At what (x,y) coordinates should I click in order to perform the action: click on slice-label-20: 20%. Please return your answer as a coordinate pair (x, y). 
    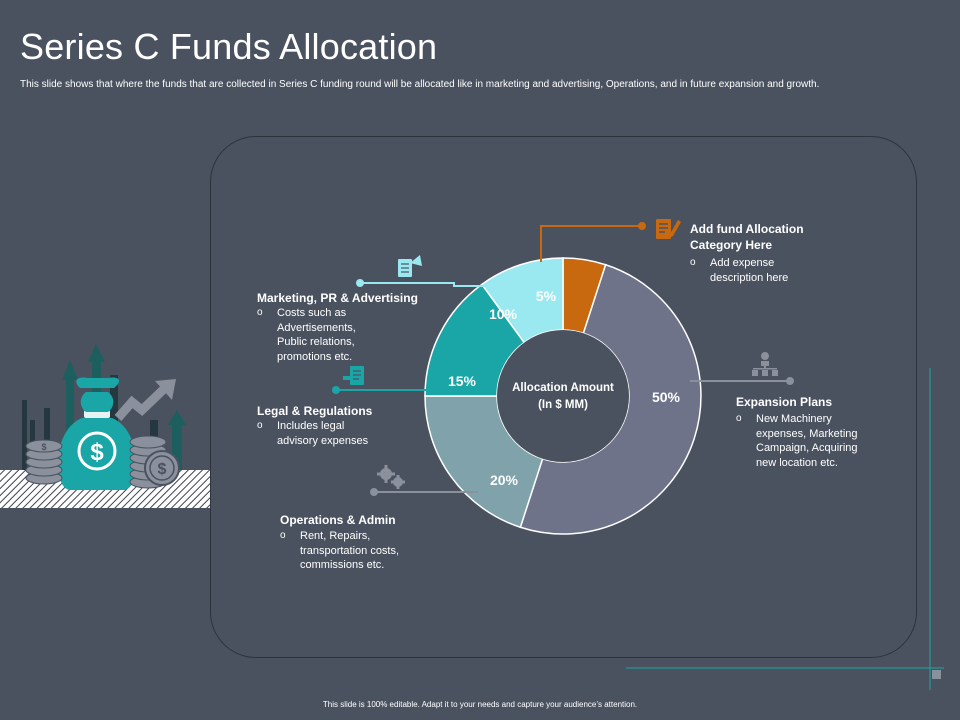
    Looking at the image, I should click on (504, 480).